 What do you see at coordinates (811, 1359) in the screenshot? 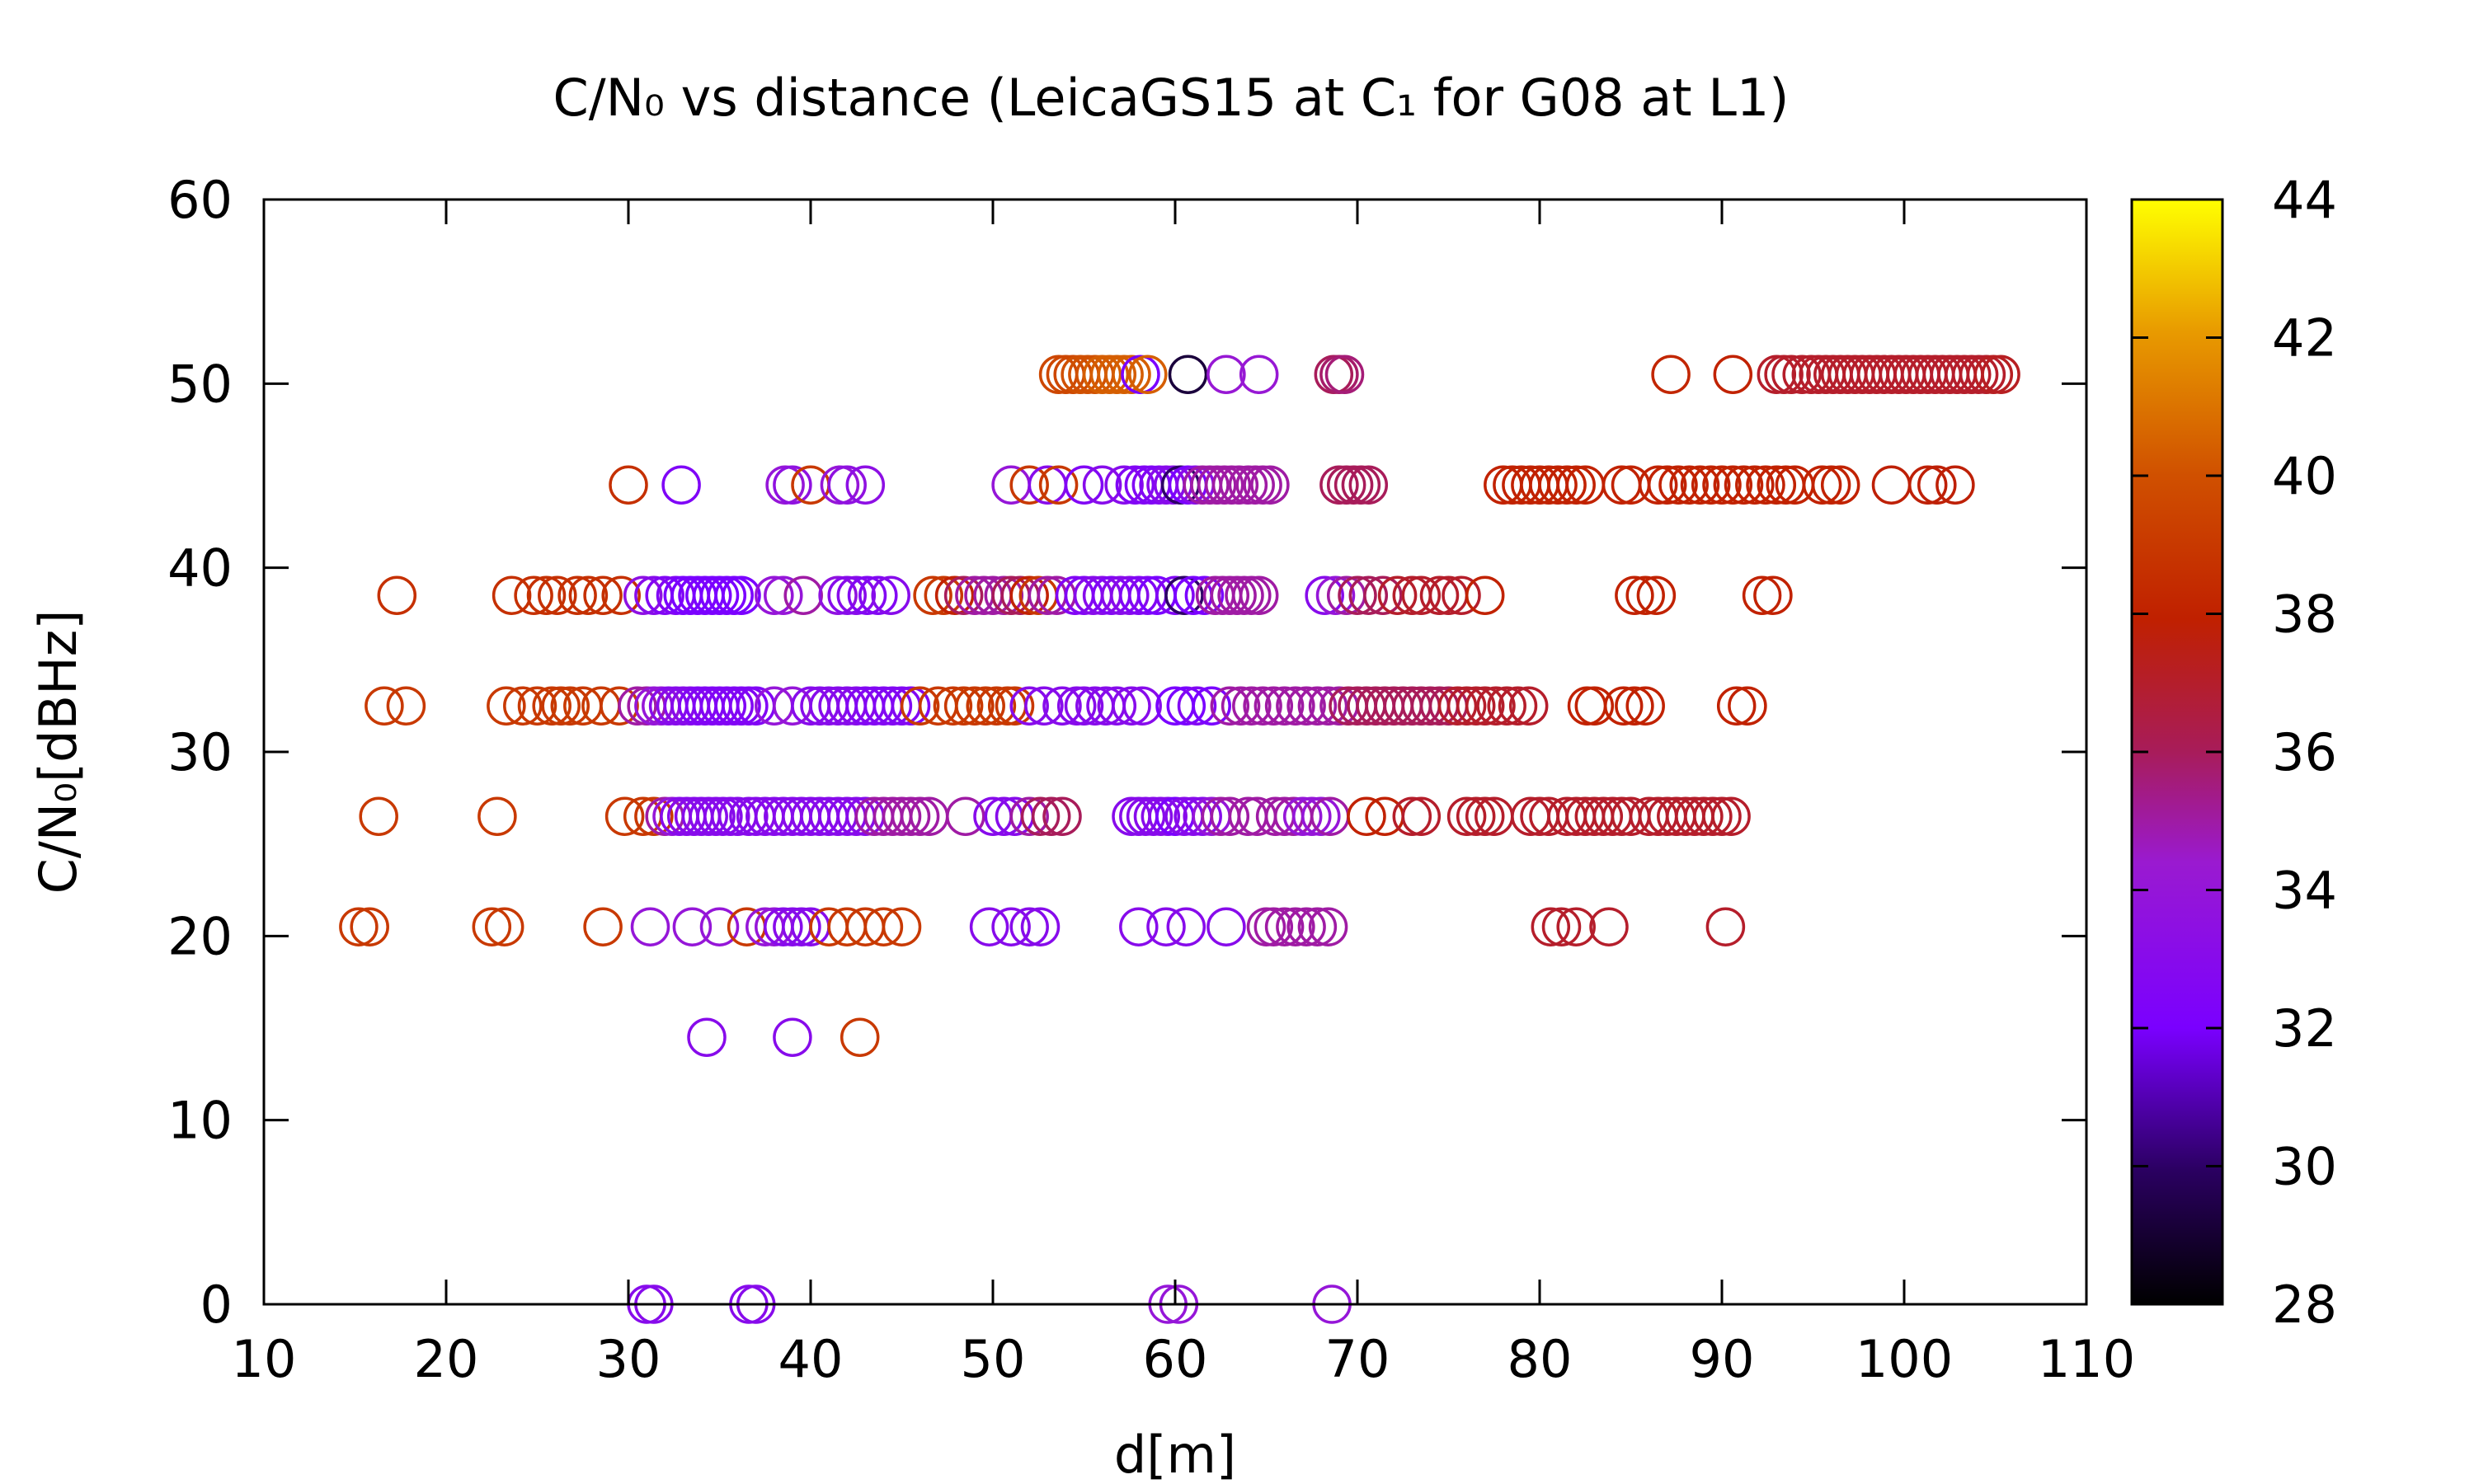
I see `x-tick-label: 40` at bounding box center [811, 1359].